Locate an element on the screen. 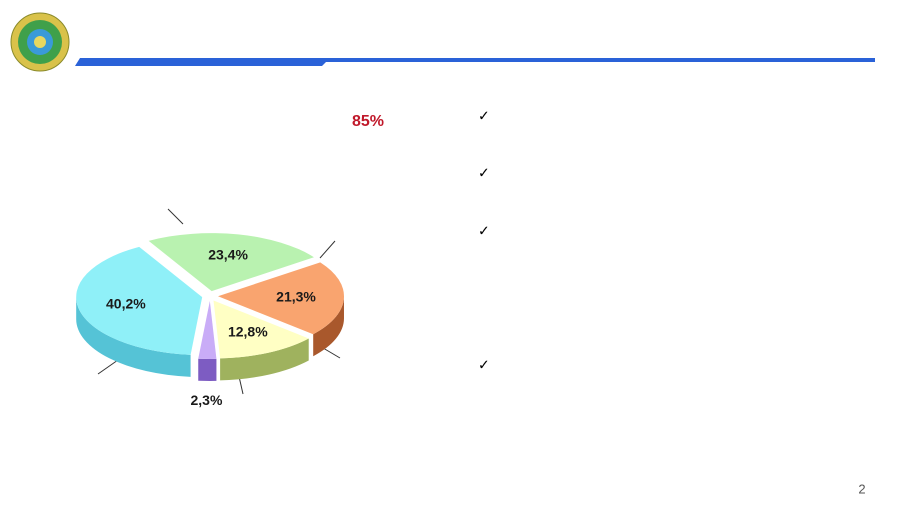 The width and height of the screenshot is (900, 506). callout: 85% is located at coordinates (368, 121).